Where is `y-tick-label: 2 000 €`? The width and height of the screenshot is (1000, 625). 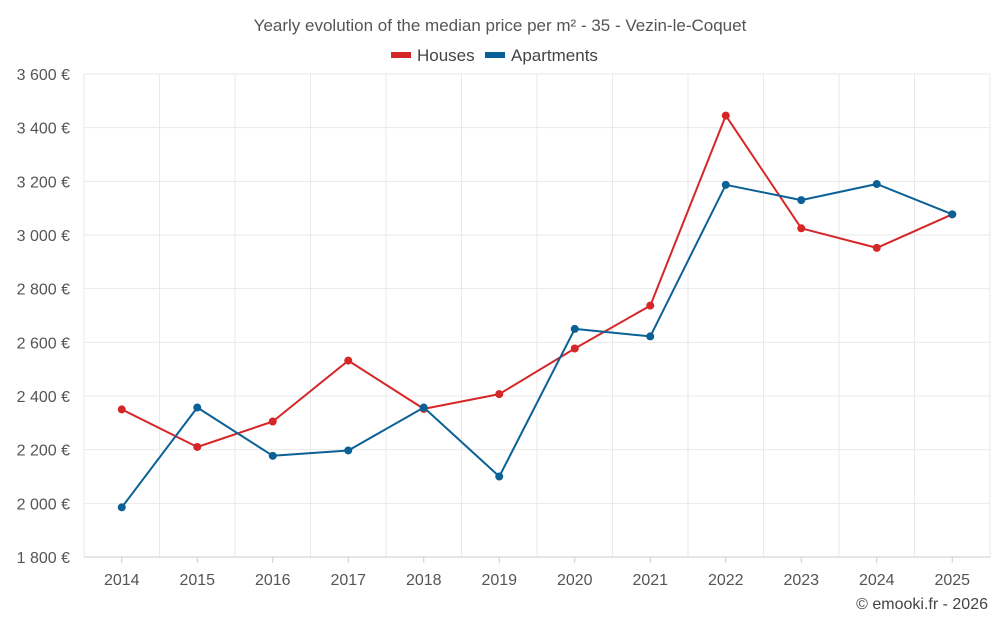
y-tick-label: 2 000 € is located at coordinates (43, 504).